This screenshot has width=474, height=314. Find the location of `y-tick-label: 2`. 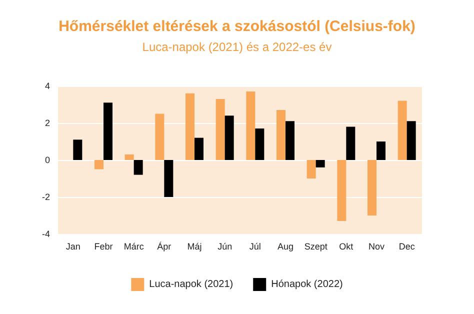

y-tick-label: 2 is located at coordinates (47, 123).